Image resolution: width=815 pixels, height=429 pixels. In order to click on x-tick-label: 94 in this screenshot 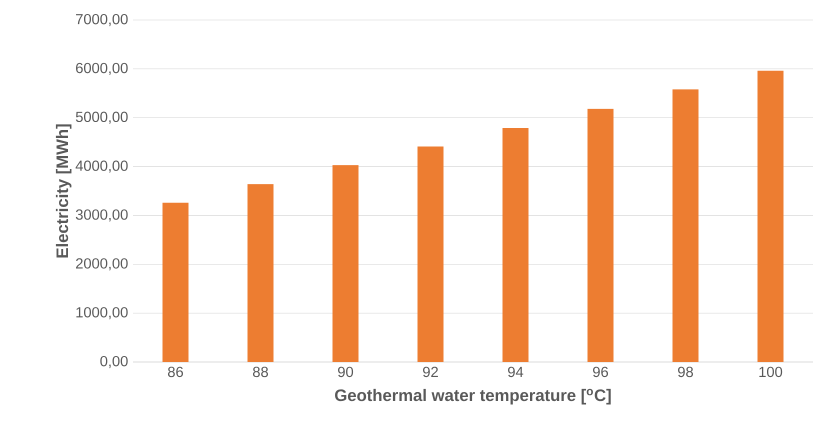, I will do `click(516, 372)`.